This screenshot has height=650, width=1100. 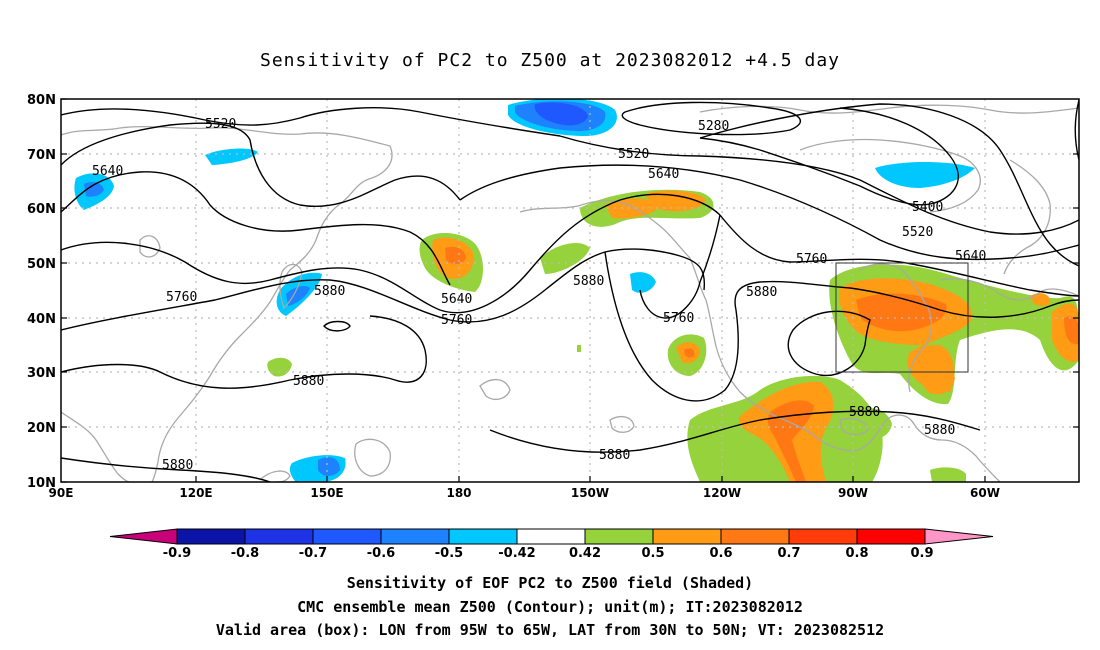 What do you see at coordinates (261, 164) in the screenshot?
I see `contour-5520-west` at bounding box center [261, 164].